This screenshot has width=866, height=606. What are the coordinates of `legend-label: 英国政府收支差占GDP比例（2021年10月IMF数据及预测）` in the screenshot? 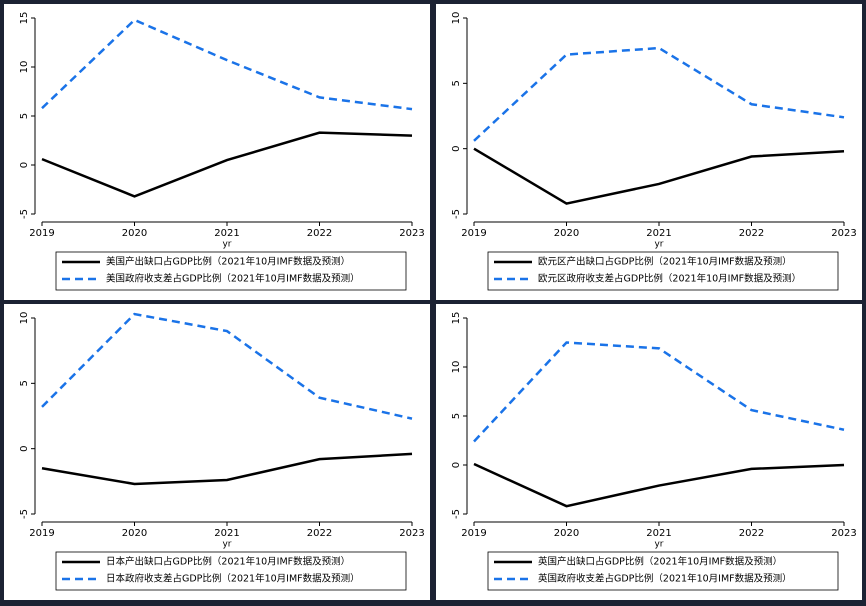 It's located at (665, 579).